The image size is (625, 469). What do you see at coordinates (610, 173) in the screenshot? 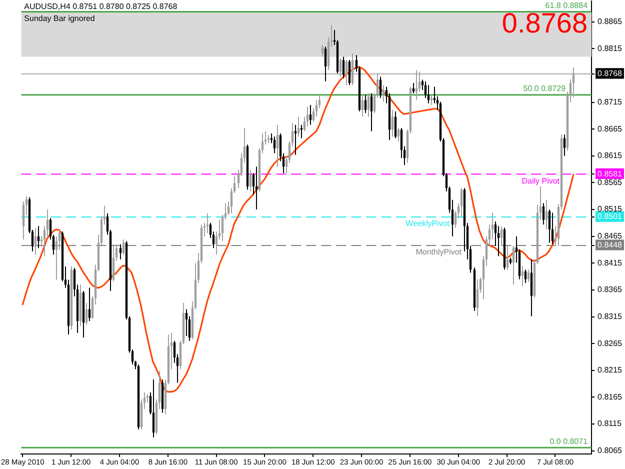
I see `y-tick-label: 0.8581` at bounding box center [610, 173].